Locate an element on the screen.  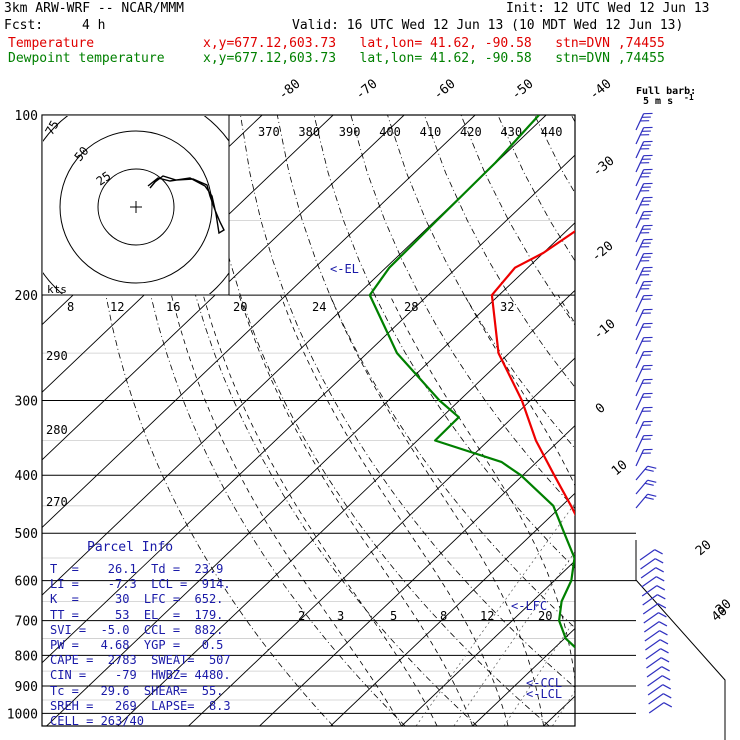
isotherm-label--70: -70 is located at coordinates (367, 89).